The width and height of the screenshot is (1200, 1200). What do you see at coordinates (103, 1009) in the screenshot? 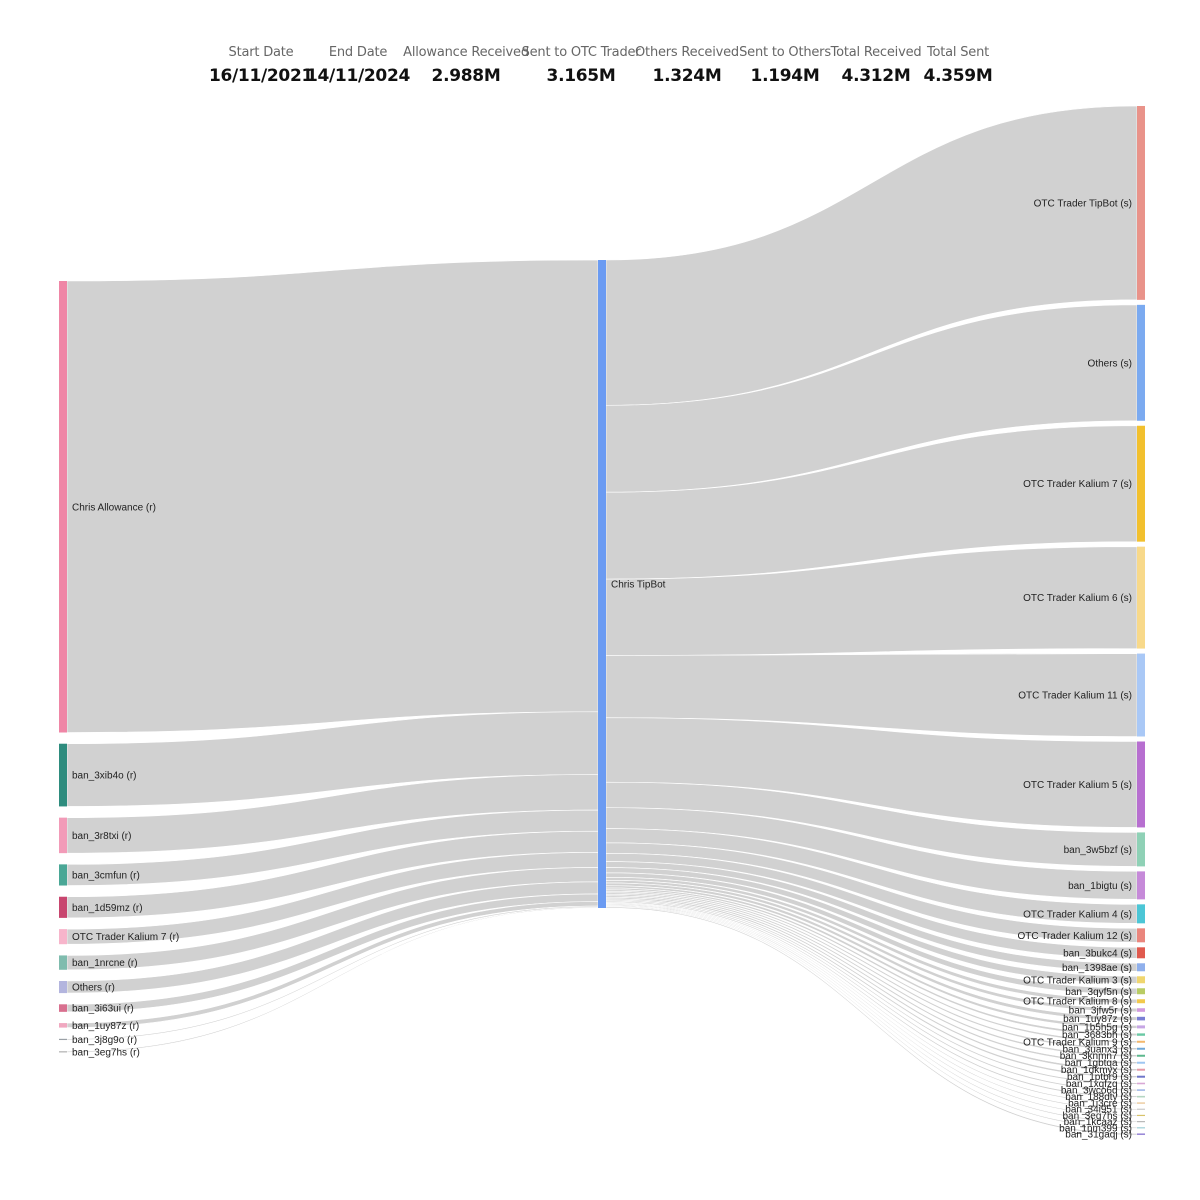
I see `source-node-label: ban_3i63ui (r)` at bounding box center [103, 1009].